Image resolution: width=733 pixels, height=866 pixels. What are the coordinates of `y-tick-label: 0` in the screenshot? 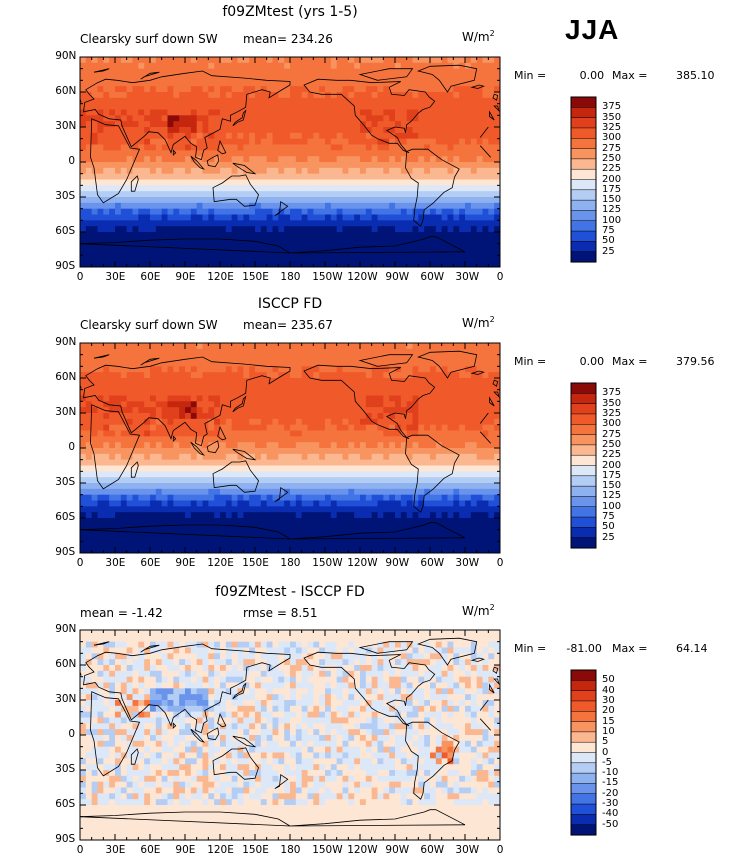 It's located at (72, 447).